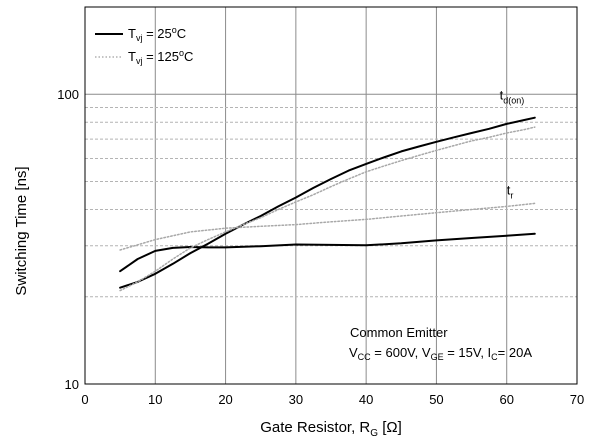 The image size is (590, 445). Describe the element at coordinates (374, 433) in the screenshot. I see `x-axis-label-sub: G` at that location.